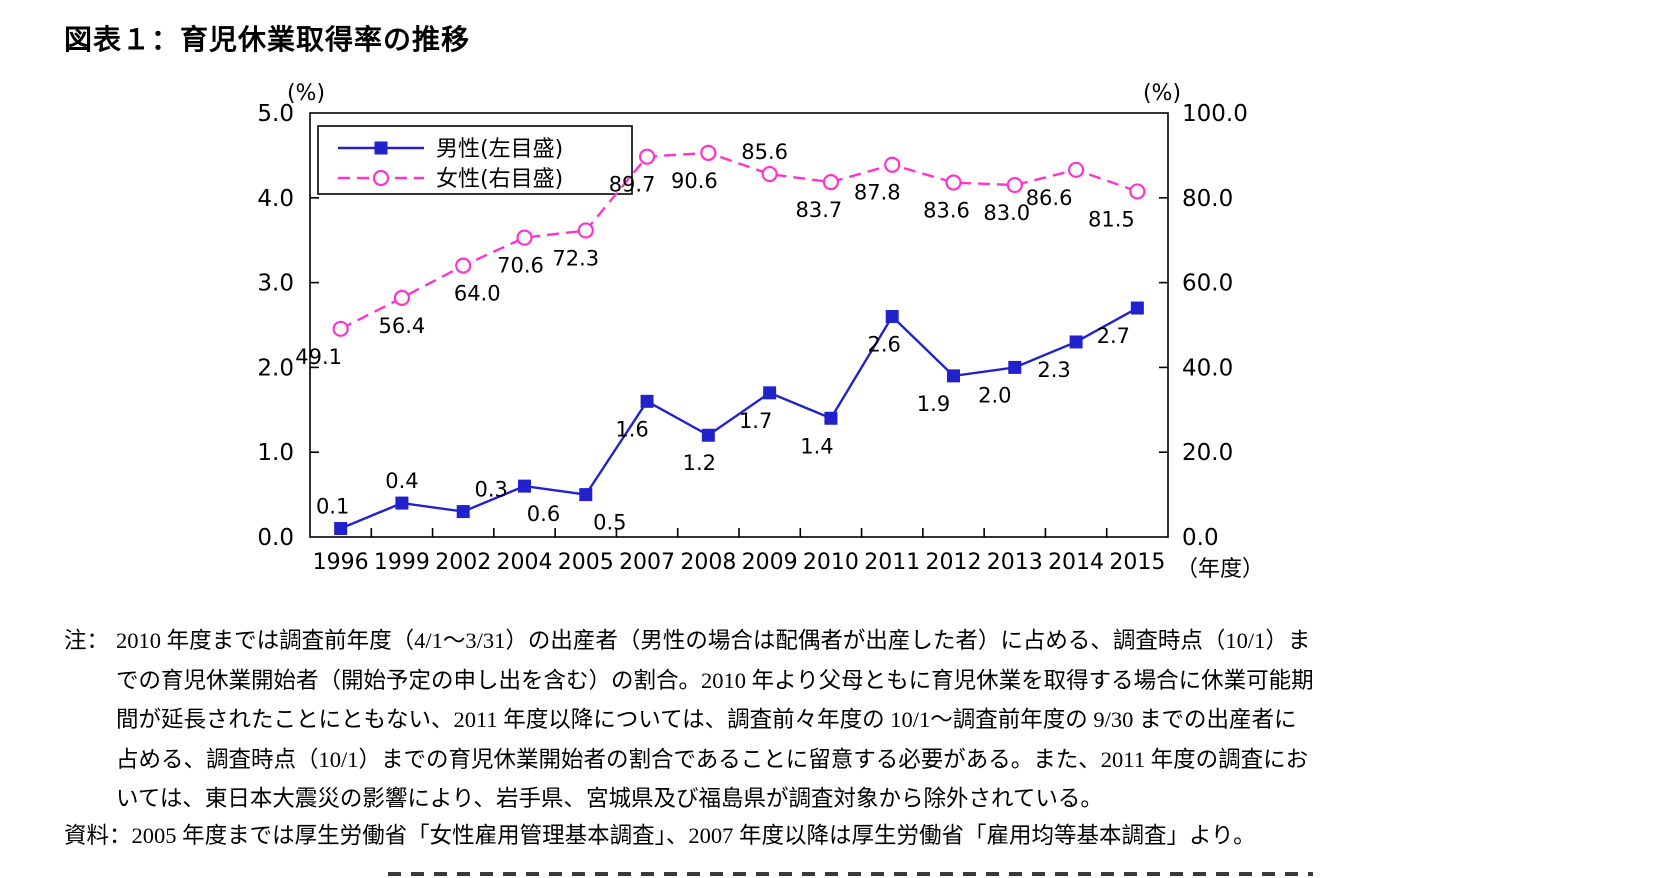 This screenshot has height=878, width=1664. What do you see at coordinates (1053, 370) in the screenshot?
I see `data-point-label: 2.3` at bounding box center [1053, 370].